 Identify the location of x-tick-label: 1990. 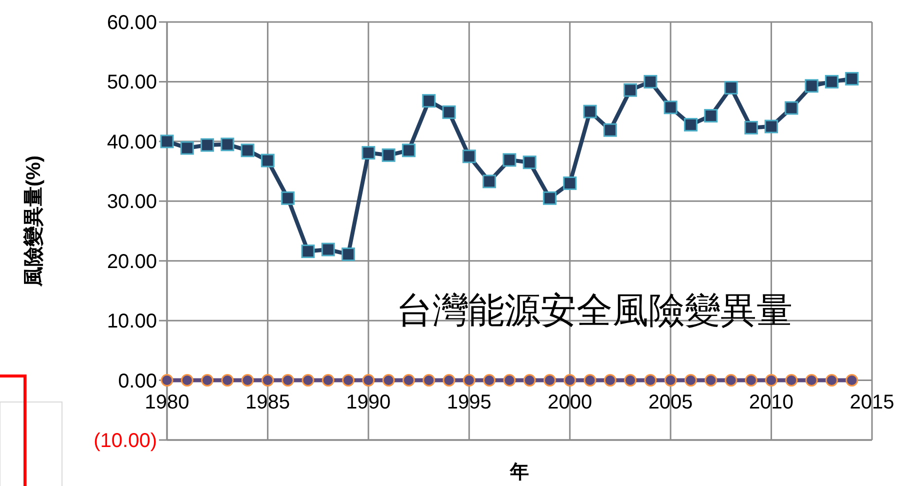
(368, 402).